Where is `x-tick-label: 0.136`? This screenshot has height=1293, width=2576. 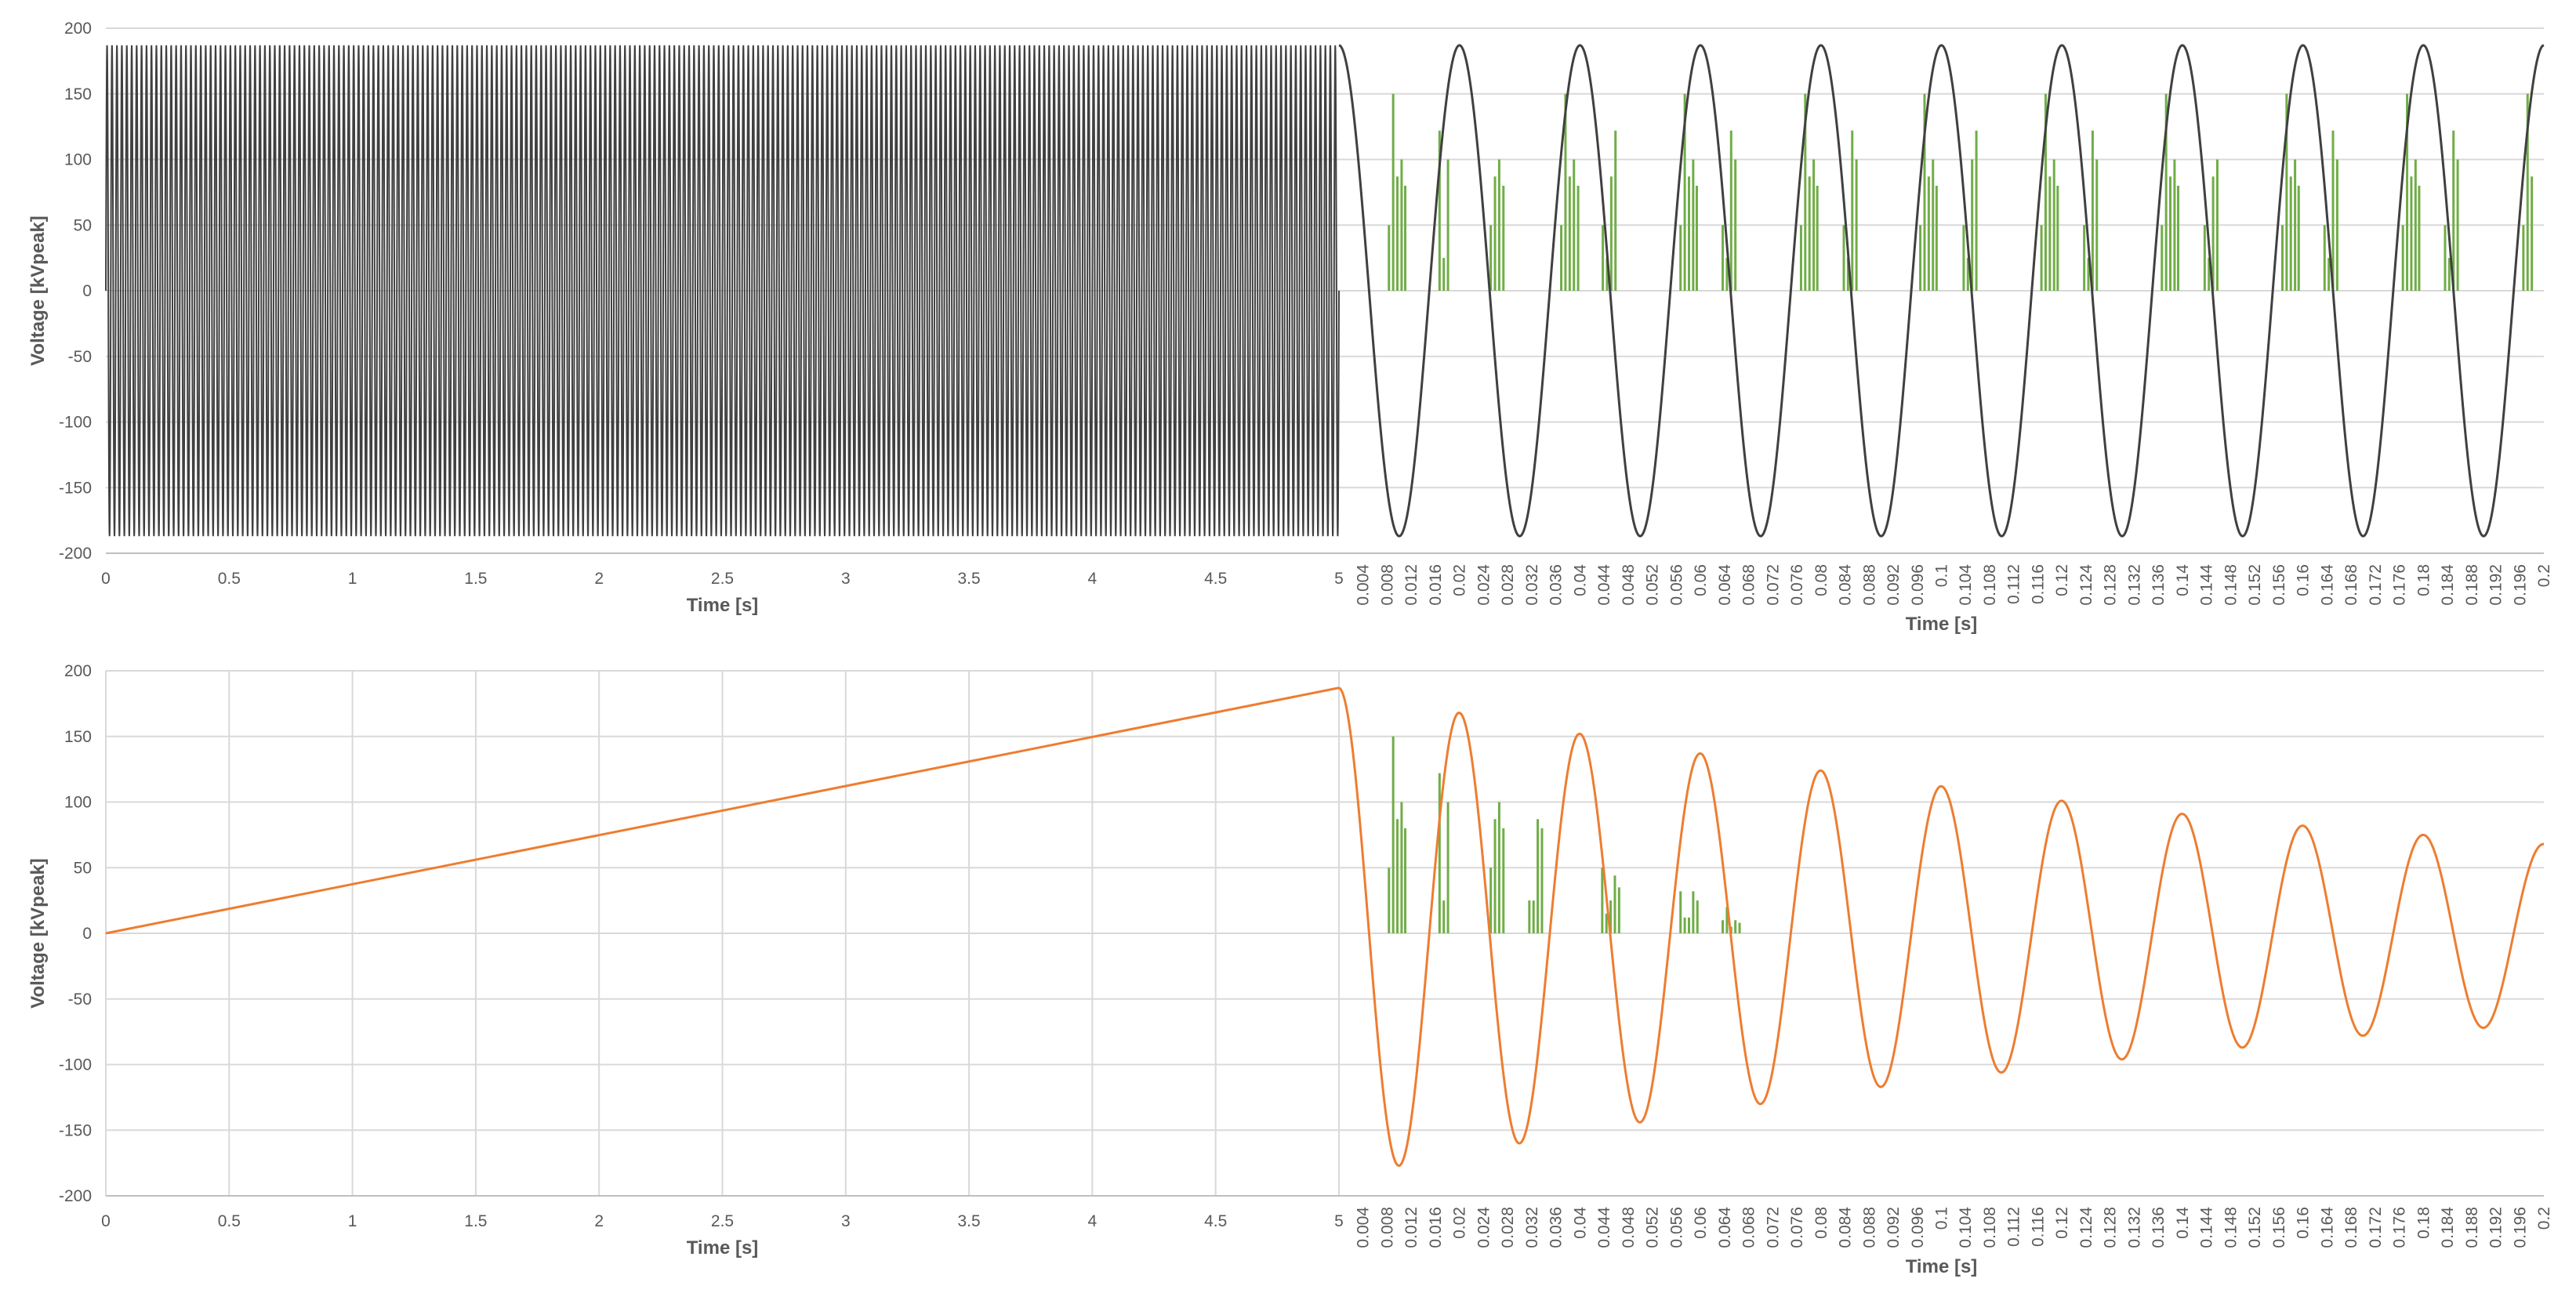 x-tick-label: 0.136 is located at coordinates (2159, 585).